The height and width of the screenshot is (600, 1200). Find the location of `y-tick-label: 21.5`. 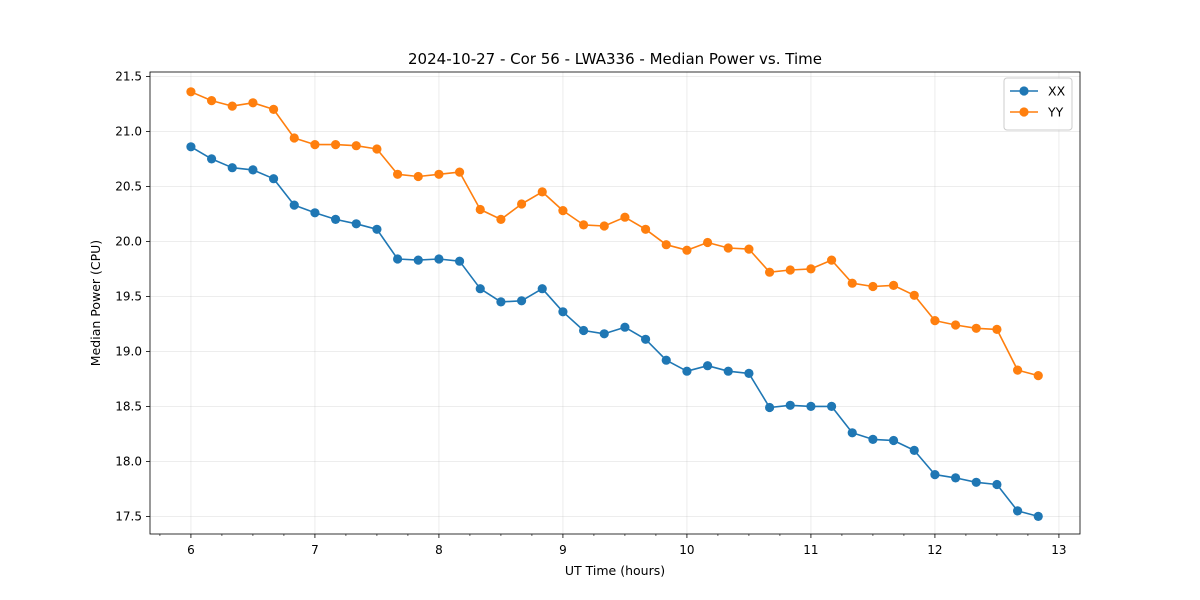

y-tick-label: 21.5 is located at coordinates (128, 76).